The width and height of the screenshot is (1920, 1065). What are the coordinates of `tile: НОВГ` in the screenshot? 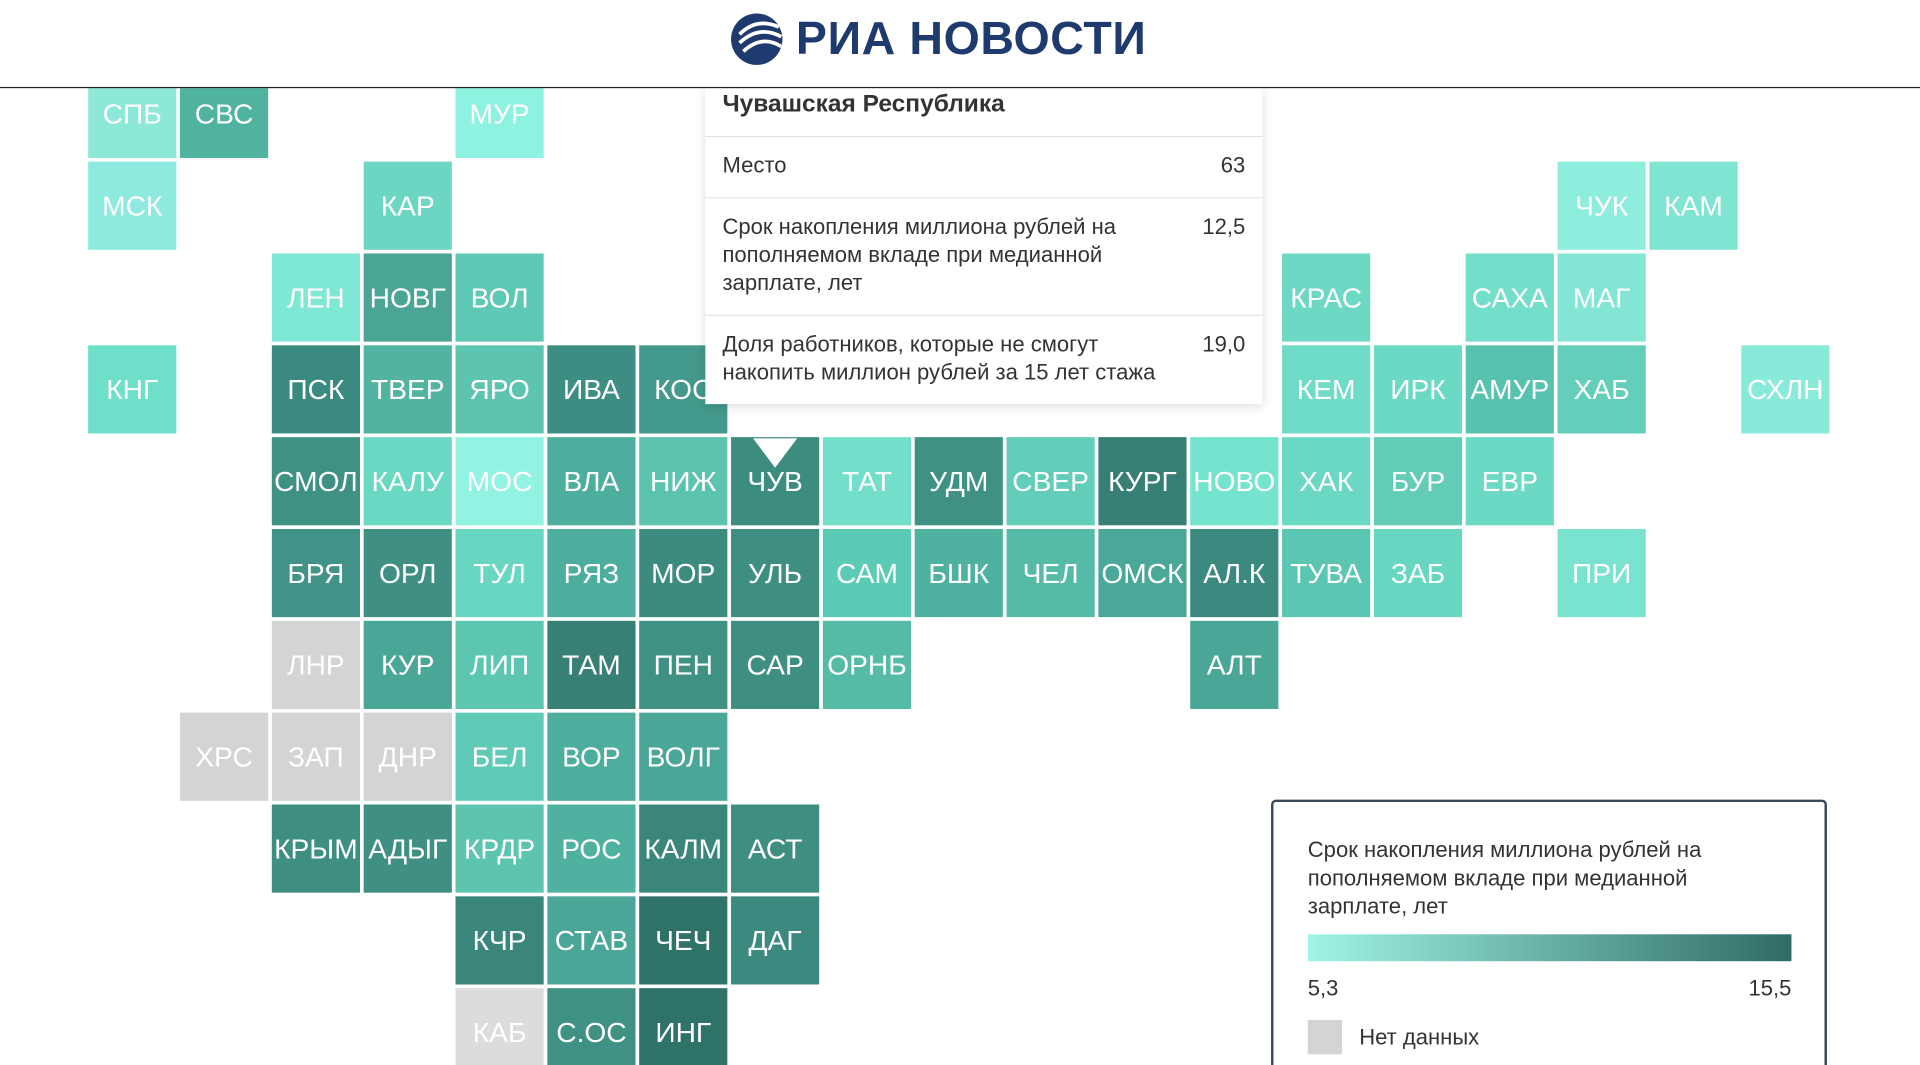 It's located at (407, 297).